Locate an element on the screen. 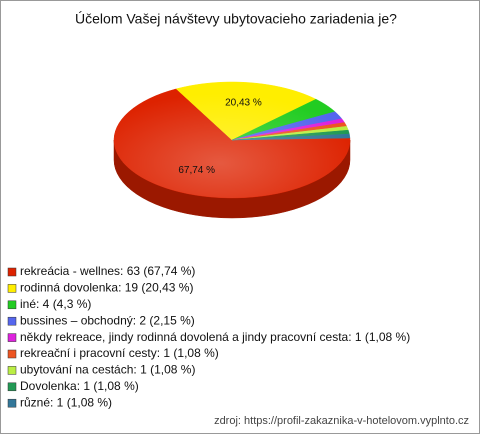  legend-label: bussines – obchodný: 2 (2,15 %) is located at coordinates (107, 320).